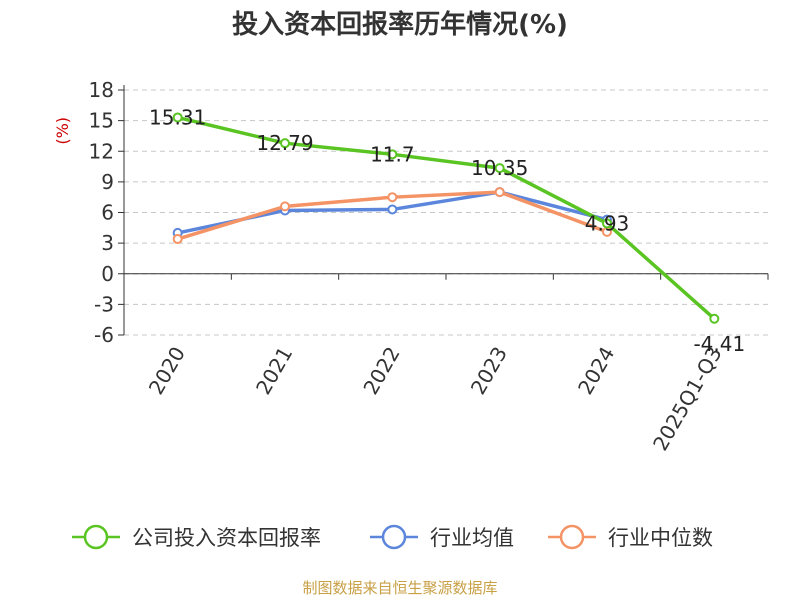 The height and width of the screenshot is (600, 800). Describe the element at coordinates (107, 213) in the screenshot. I see `y-tick-label: 6` at that location.